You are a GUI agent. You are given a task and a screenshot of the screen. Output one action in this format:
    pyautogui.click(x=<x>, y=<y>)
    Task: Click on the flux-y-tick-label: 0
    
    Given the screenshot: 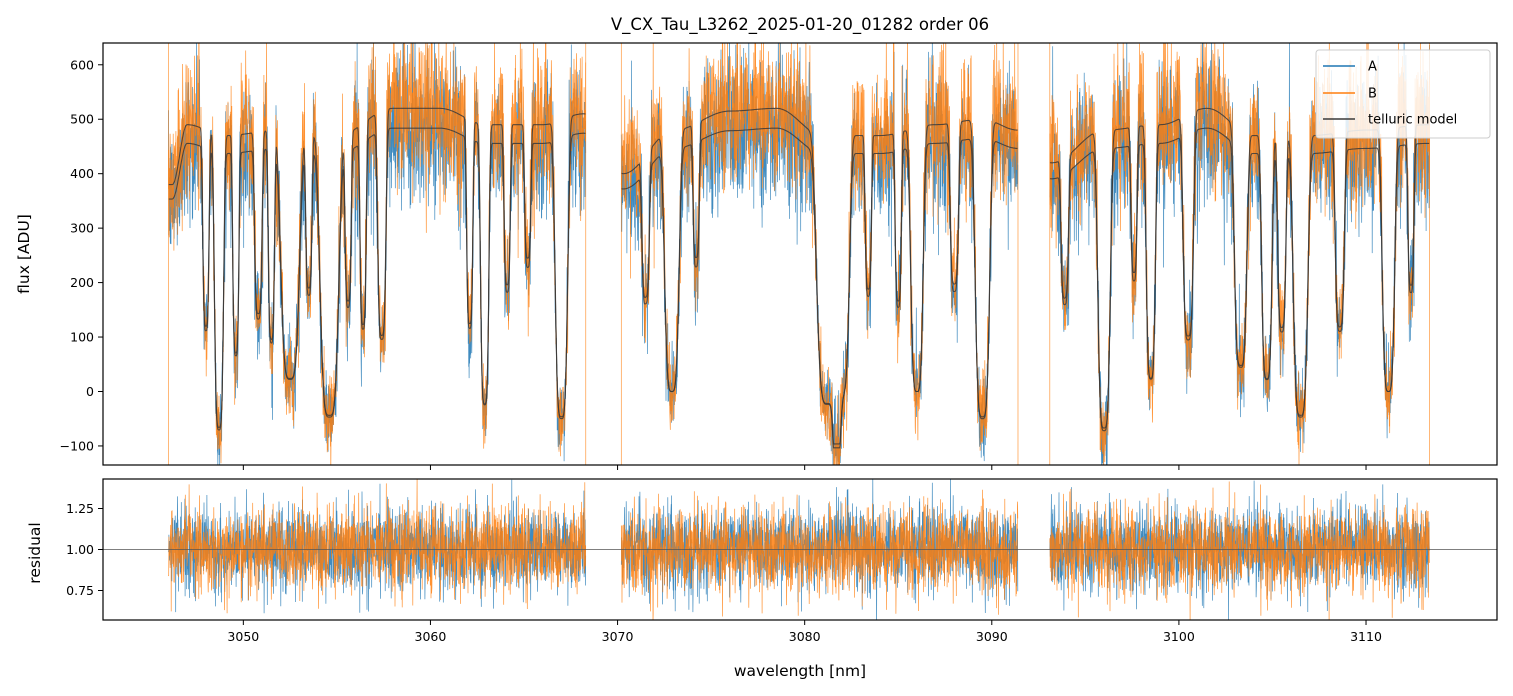 What is the action you would take?
    pyautogui.click(x=90, y=391)
    